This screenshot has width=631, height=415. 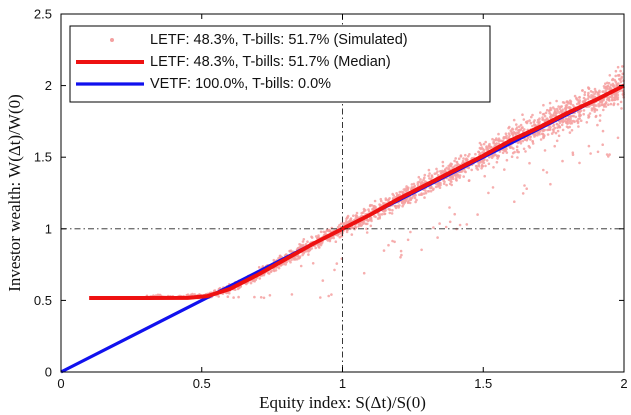 What do you see at coordinates (43, 157) in the screenshot?
I see `y-tick-label: 1.5` at bounding box center [43, 157].